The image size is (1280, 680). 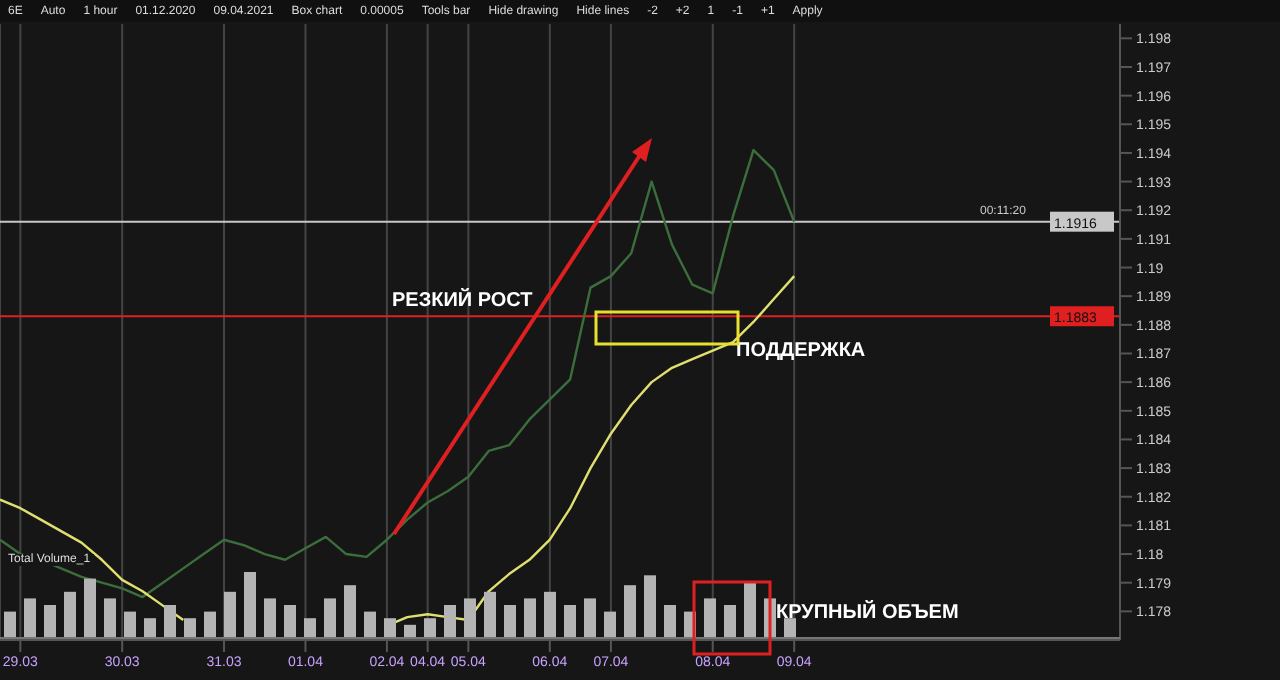 What do you see at coordinates (462, 301) in the screenshot?
I see `annotation: РЕЗКИЙ РОСТ` at bounding box center [462, 301].